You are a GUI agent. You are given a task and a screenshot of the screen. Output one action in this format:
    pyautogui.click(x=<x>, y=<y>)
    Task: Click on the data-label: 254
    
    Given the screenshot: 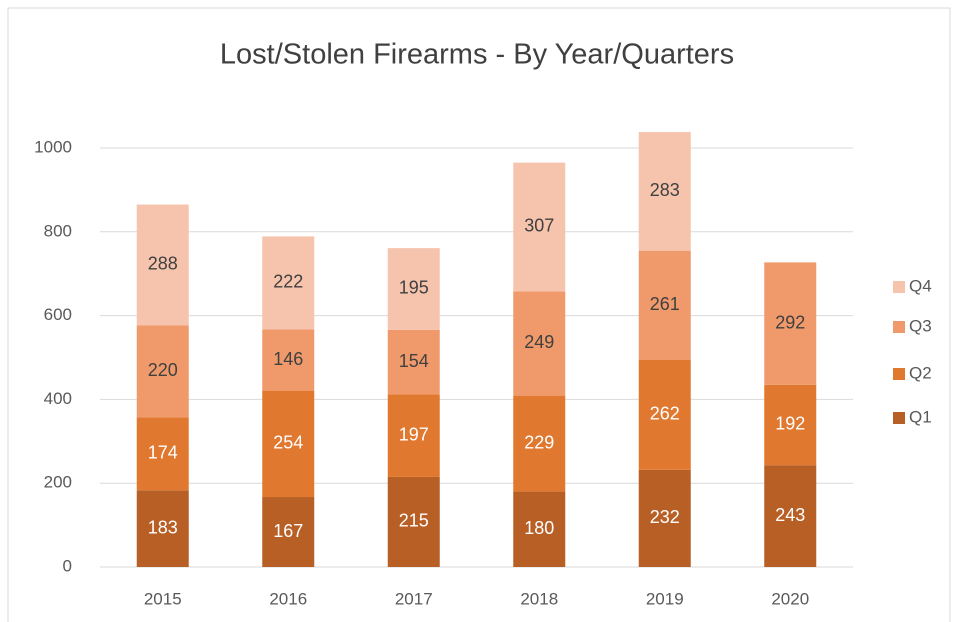 What is the action you would take?
    pyautogui.click(x=288, y=443)
    